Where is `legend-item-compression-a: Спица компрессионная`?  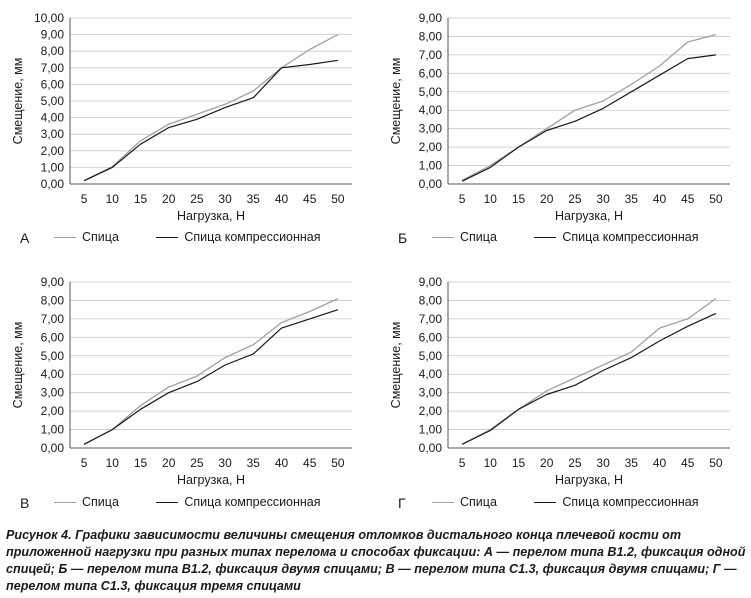
legend-item-compression-a: Спица компрессионная is located at coordinates (238, 237).